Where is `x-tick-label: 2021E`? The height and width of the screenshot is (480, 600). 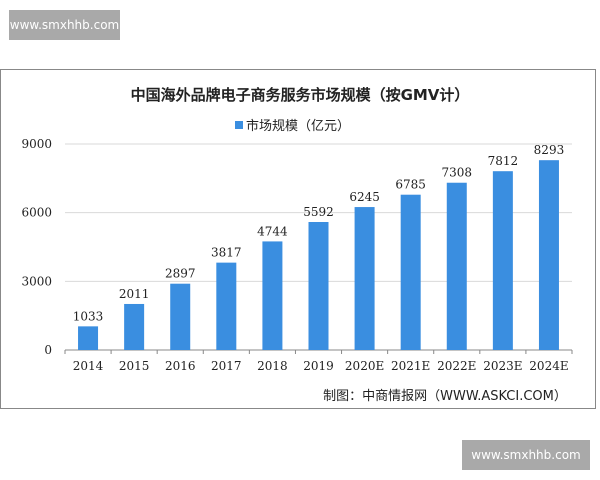
x-tick-label: 2021E is located at coordinates (410, 366).